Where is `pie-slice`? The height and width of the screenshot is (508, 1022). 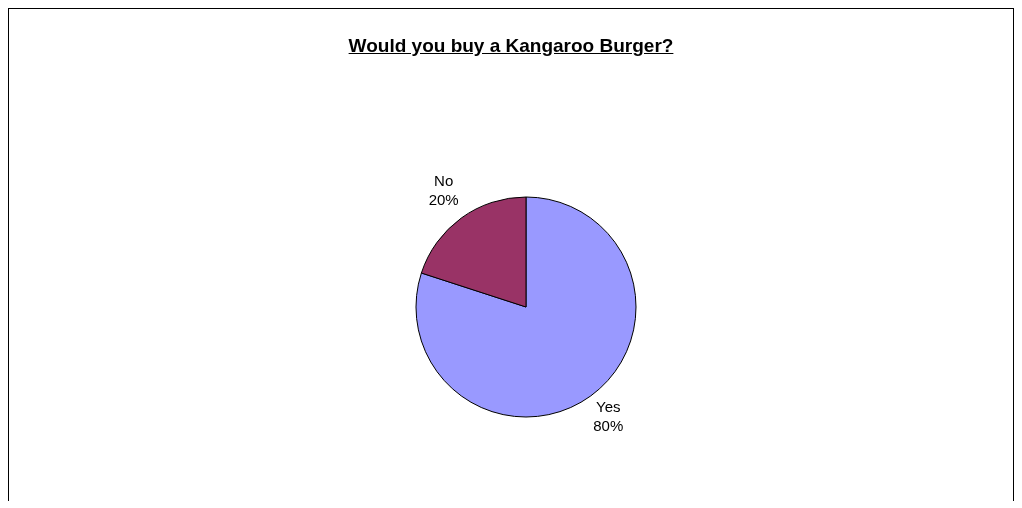
pie-slice is located at coordinates (526, 307).